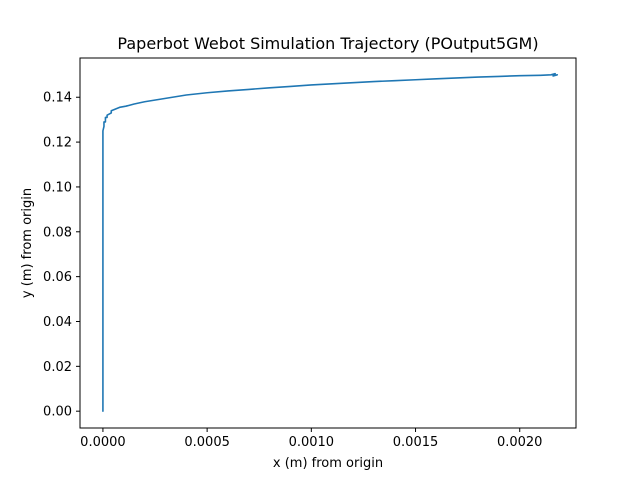  What do you see at coordinates (57, 412) in the screenshot?
I see `y-tick-label: 0.00` at bounding box center [57, 412].